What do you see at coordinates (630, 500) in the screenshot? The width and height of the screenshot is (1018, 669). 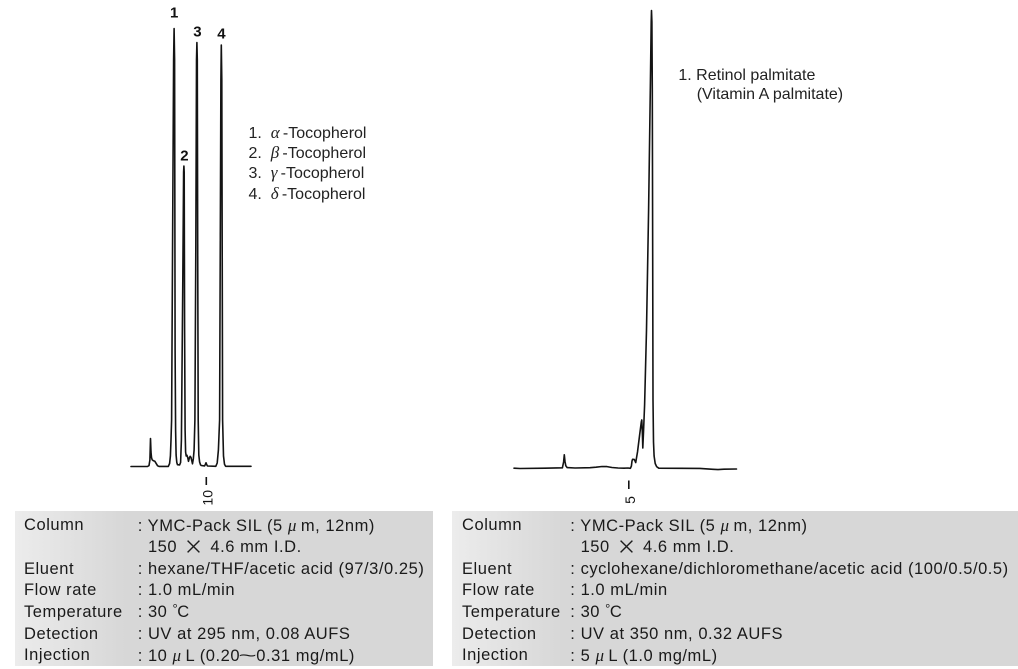 I see `svg-text: 5` at bounding box center [630, 500].